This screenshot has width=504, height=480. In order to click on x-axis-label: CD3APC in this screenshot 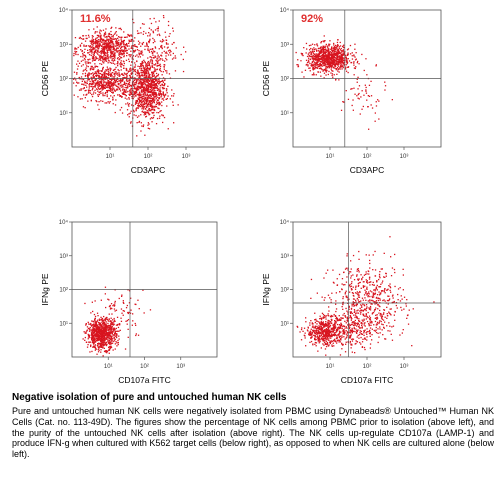, I will do `click(148, 170)`.